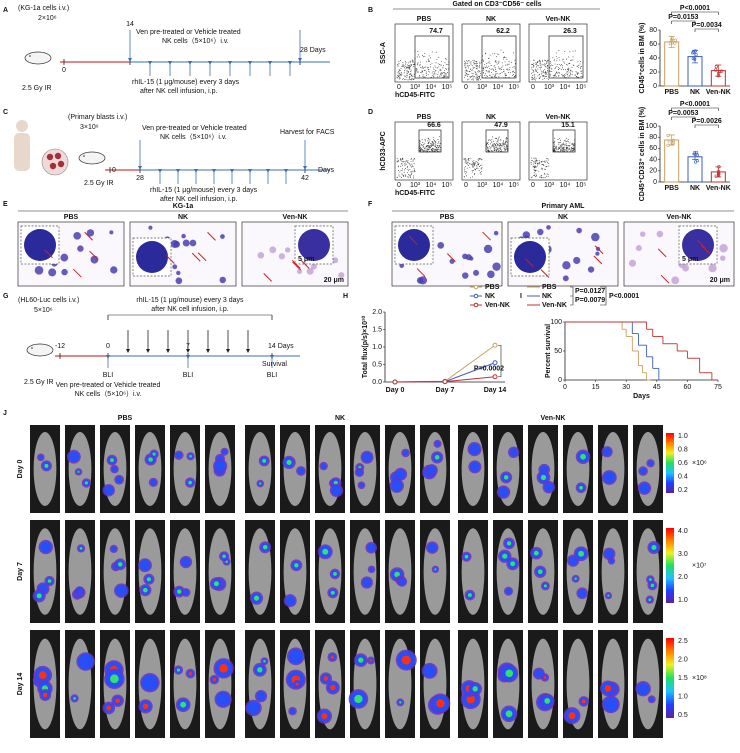 Image resolution: width=740 pixels, height=753 pixels. I want to click on significance-bracket, so click(706, 30).